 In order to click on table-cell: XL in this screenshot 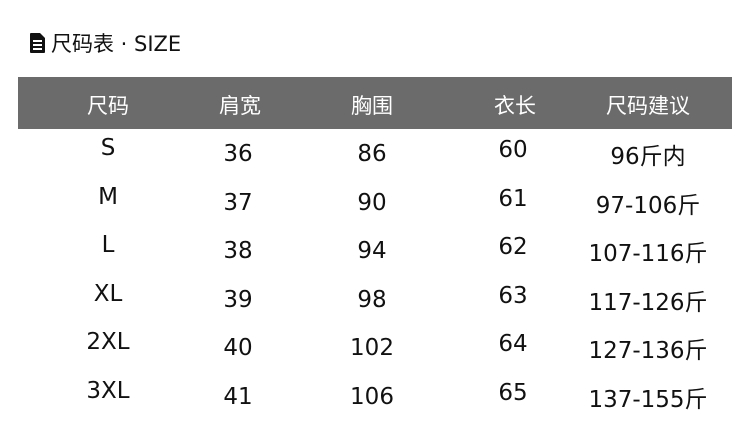, I will do `click(108, 293)`.